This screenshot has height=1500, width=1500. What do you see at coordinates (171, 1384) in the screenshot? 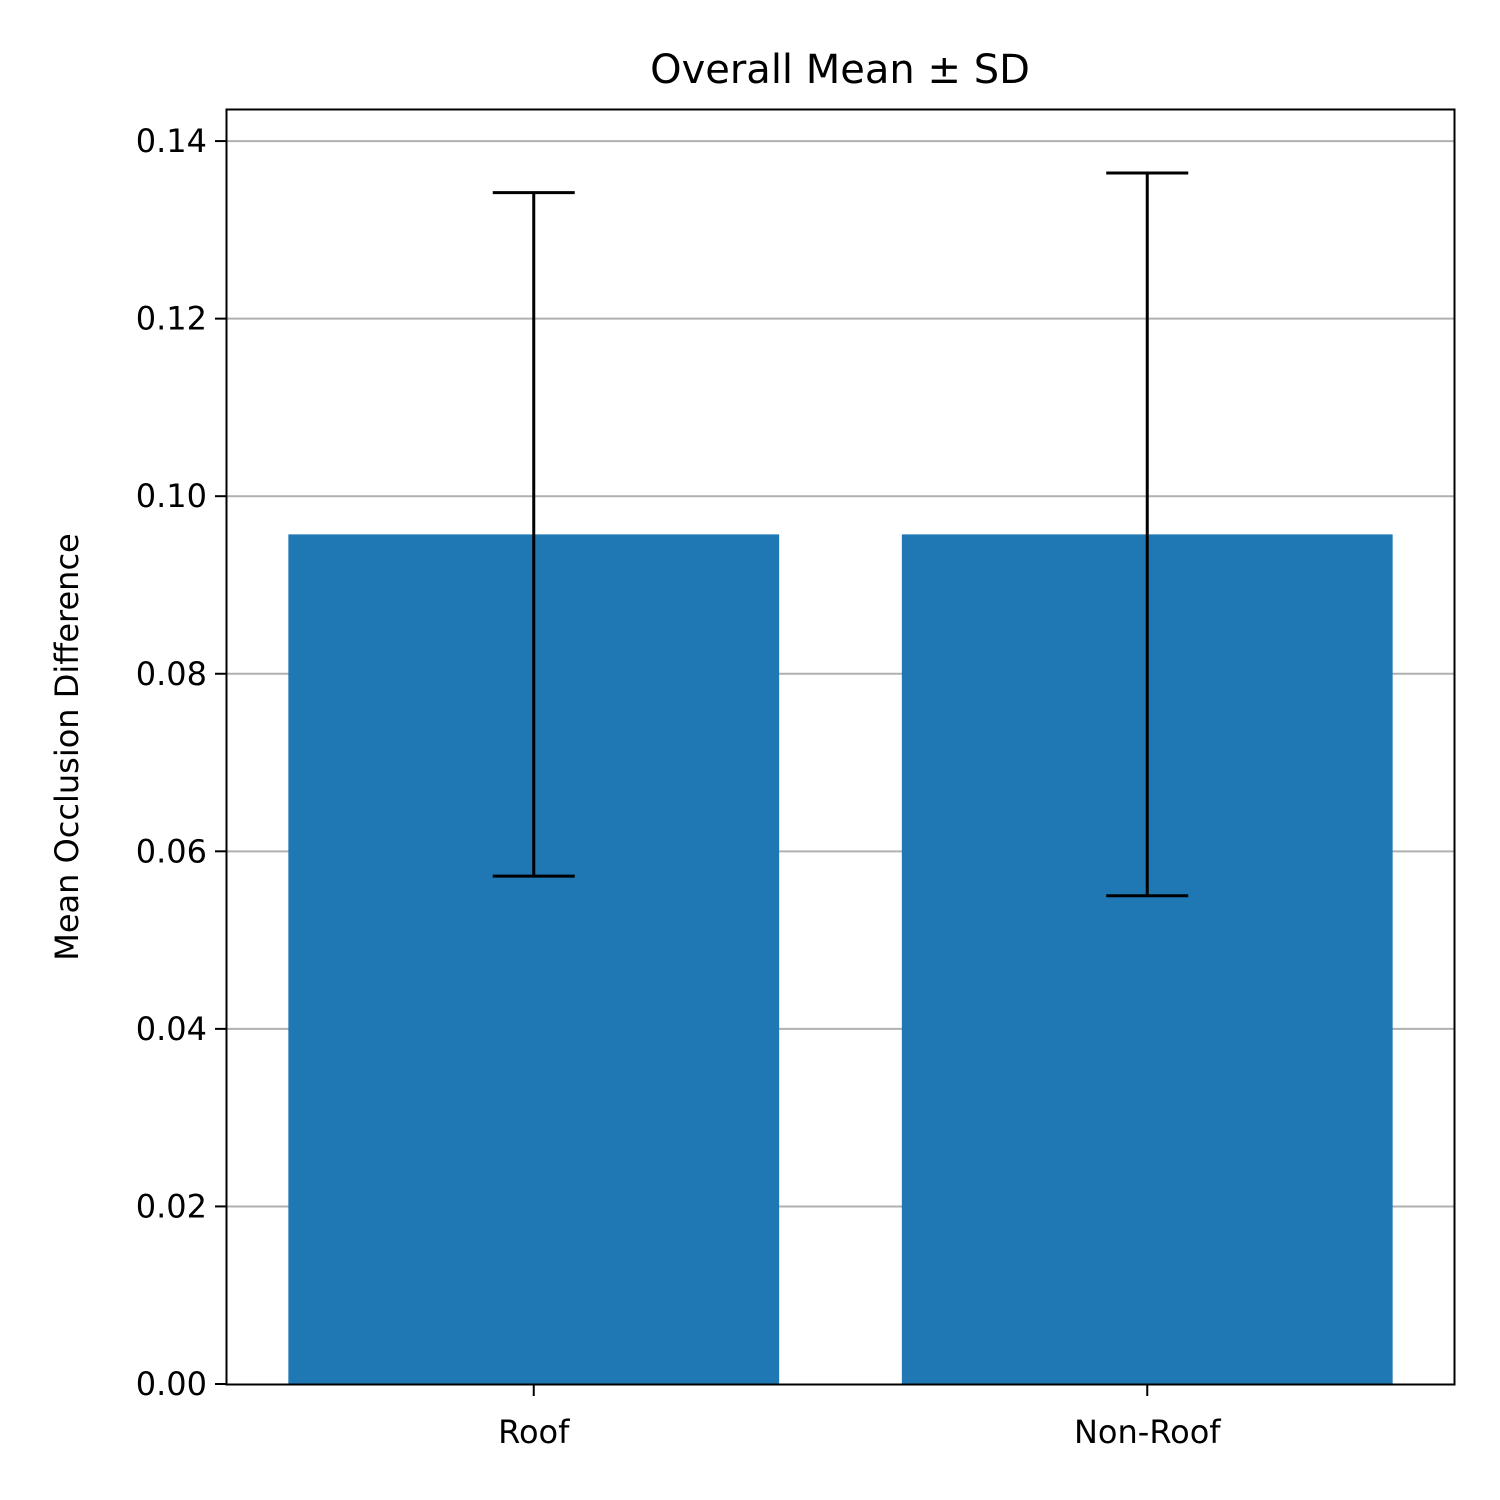
I see `y-tick-label: 0.00` at bounding box center [171, 1384].